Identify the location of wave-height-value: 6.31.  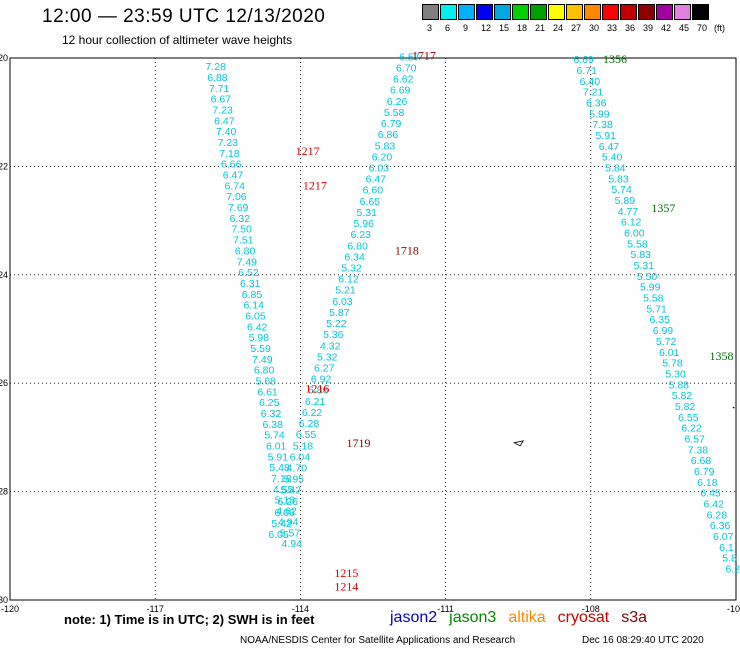
(250, 284).